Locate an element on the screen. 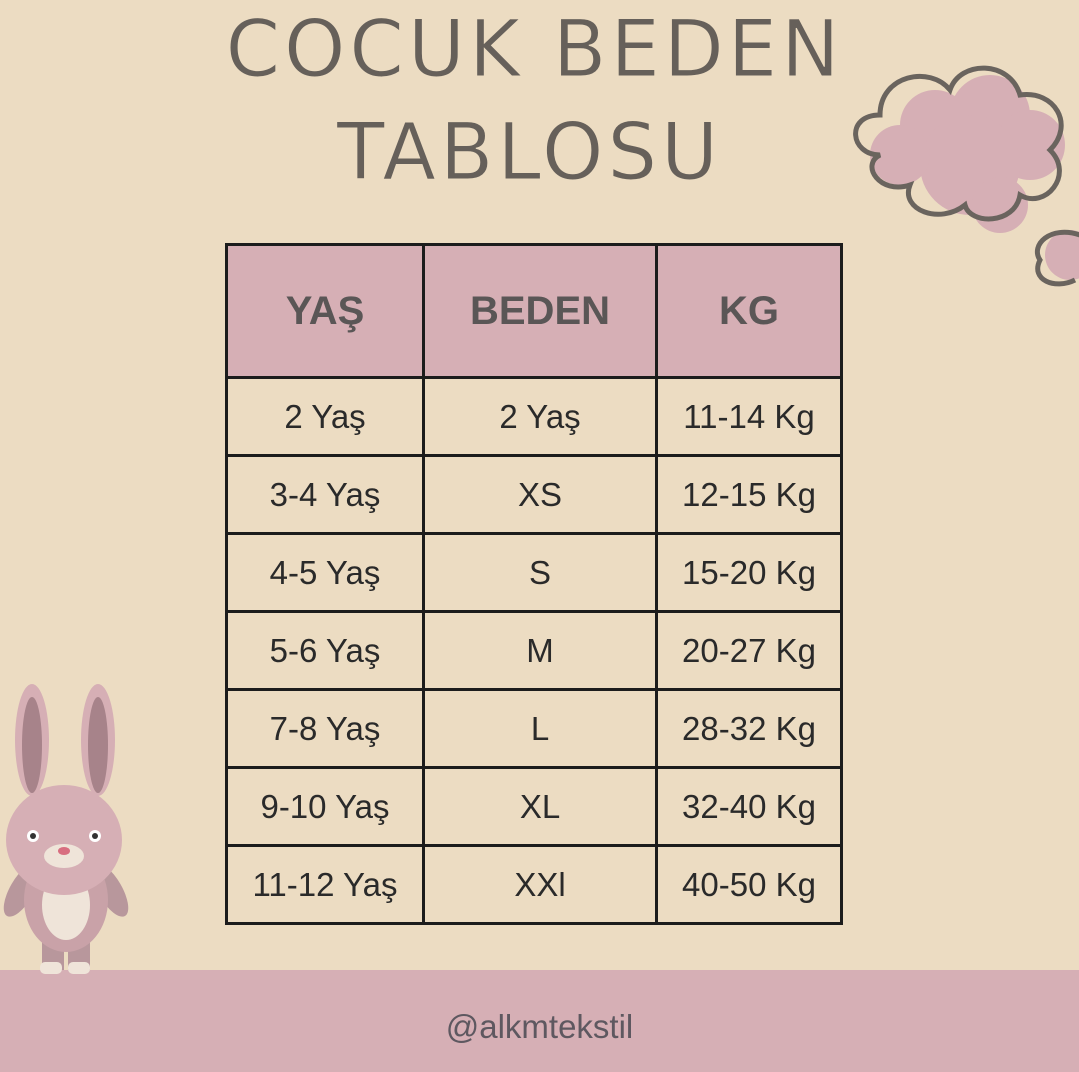 This screenshot has height=1072, width=1079. table-row: 7-8 Yaş L 28-32 Kg is located at coordinates (534, 728).